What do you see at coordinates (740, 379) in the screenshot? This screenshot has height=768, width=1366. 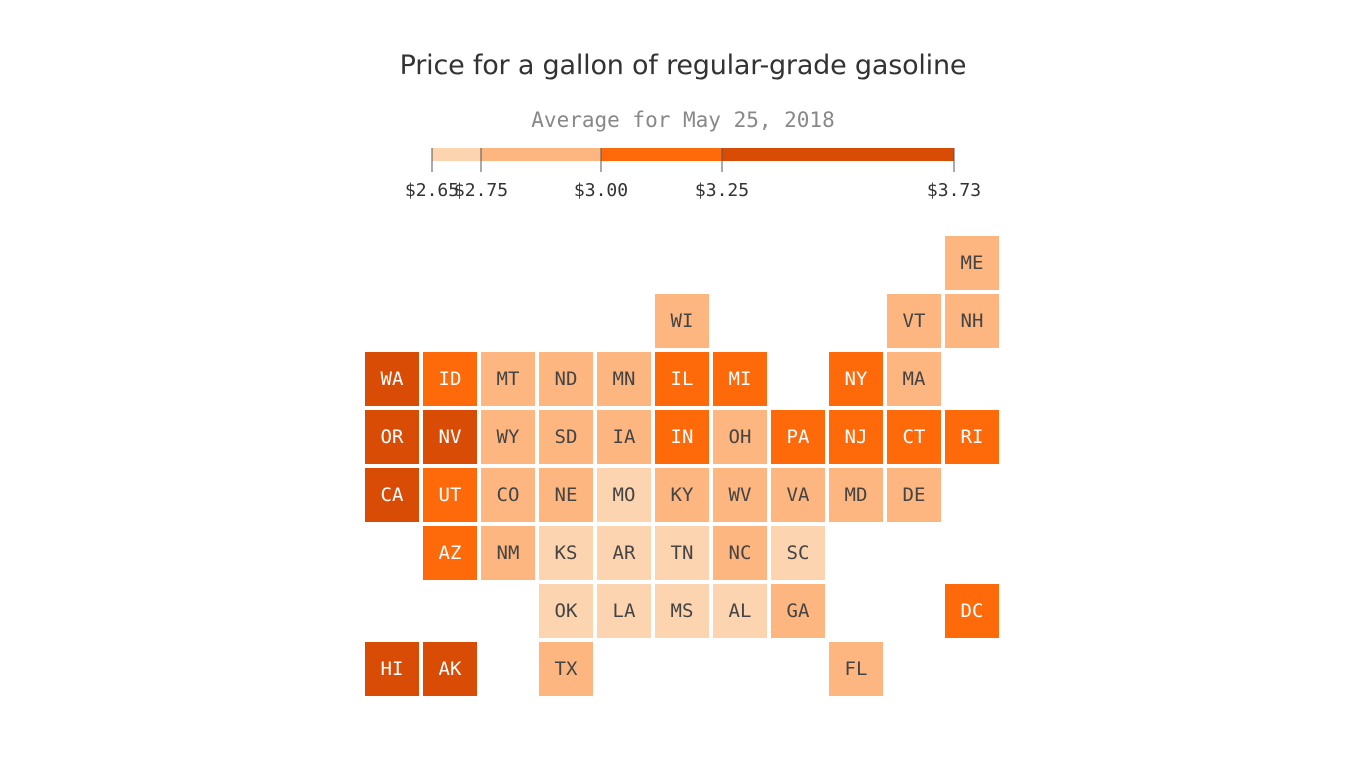 I see `state-tile-mi: MI` at bounding box center [740, 379].